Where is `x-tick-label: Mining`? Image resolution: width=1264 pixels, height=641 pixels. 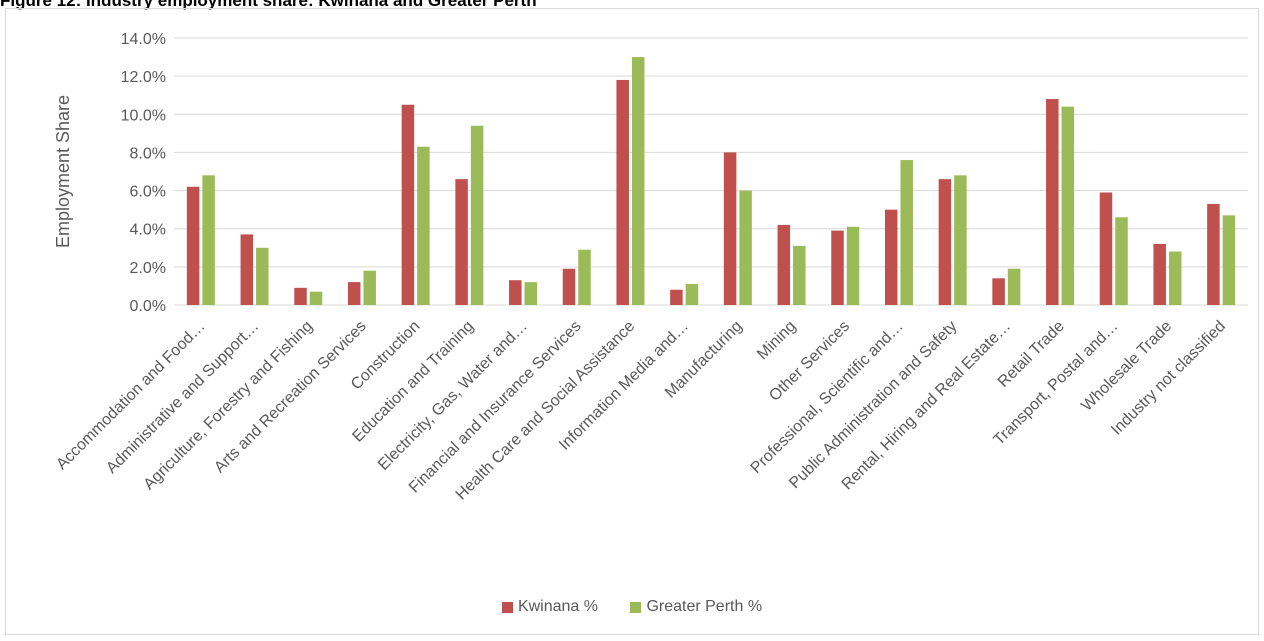
x-tick-label: Mining is located at coordinates (776, 340).